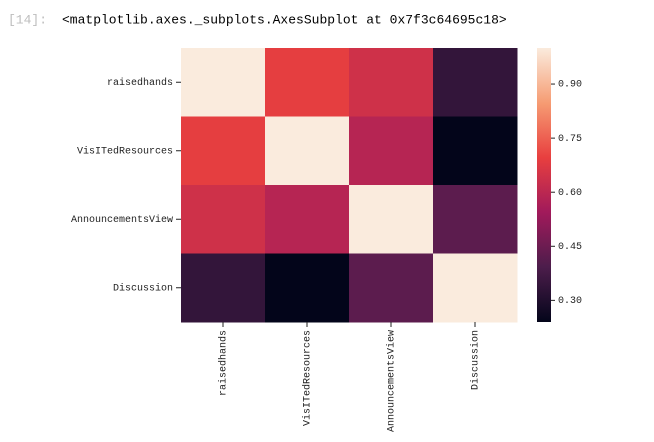 Image resolution: width=654 pixels, height=442 pixels. I want to click on cell-prompt: [14]:, so click(27, 19).